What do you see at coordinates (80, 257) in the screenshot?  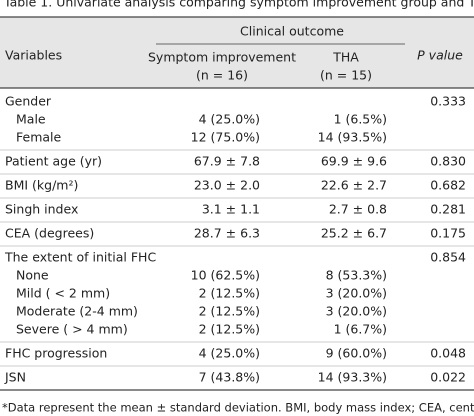 I see `row-label: The extent of initial FHC` at bounding box center [80, 257].